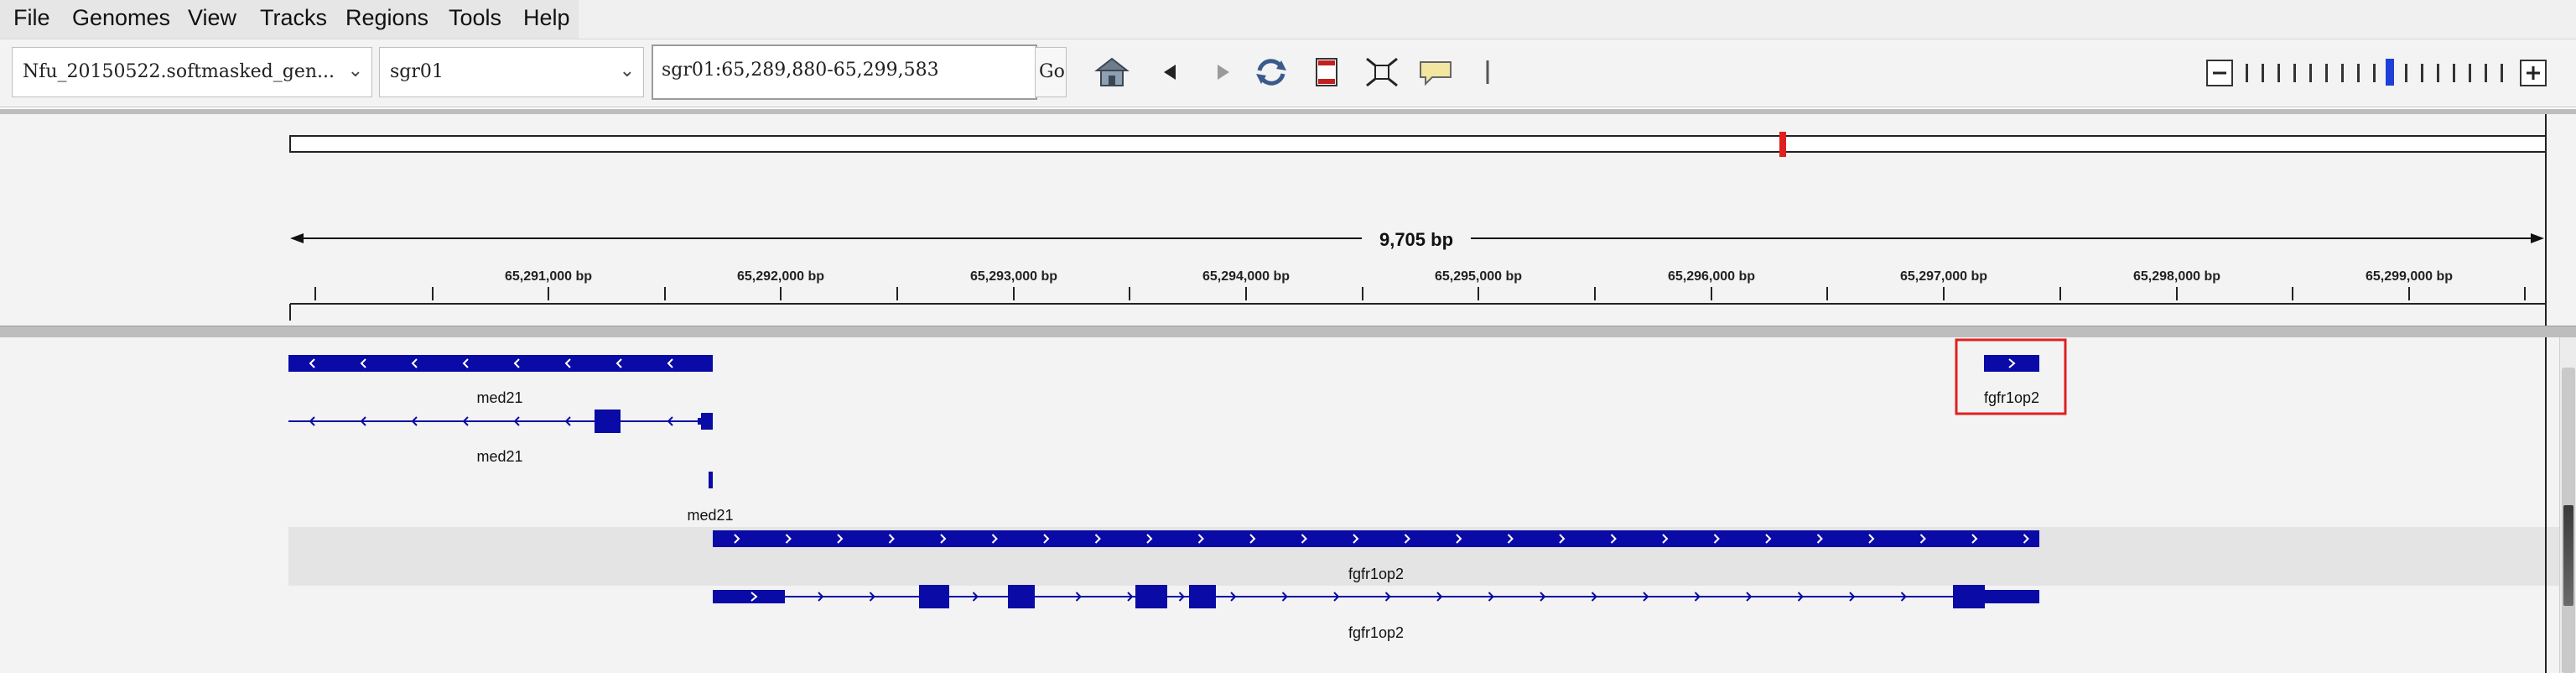 This screenshot has width=2576, height=673. What do you see at coordinates (546, 17) in the screenshot?
I see `menu-help: Help` at bounding box center [546, 17].